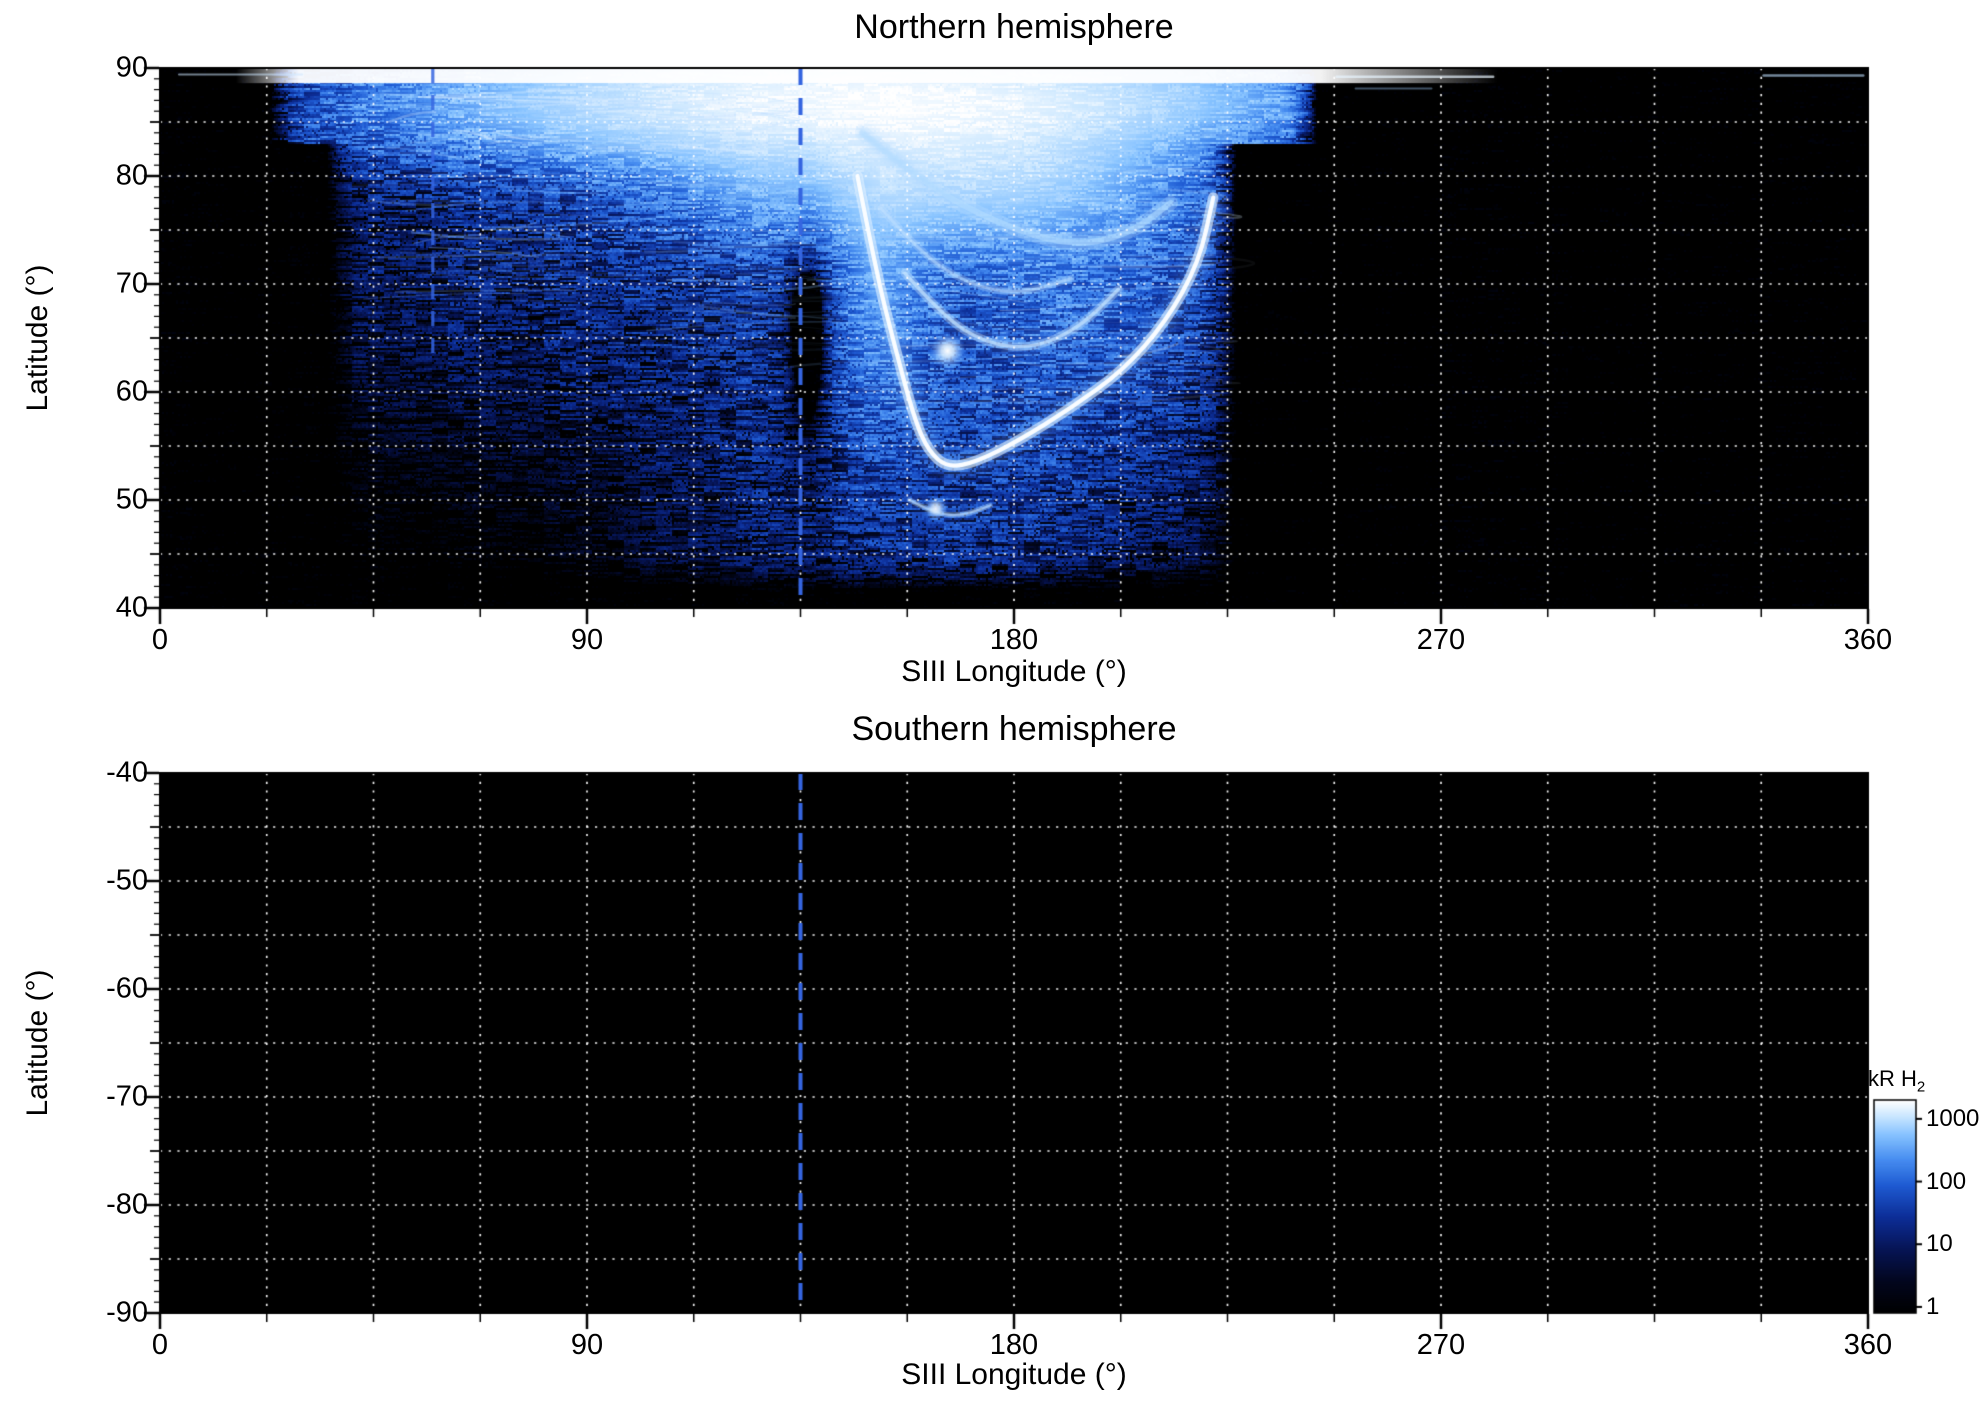 This screenshot has width=1983, height=1423. What do you see at coordinates (131, 283) in the screenshot?
I see `north-ytick-label-70: 70` at bounding box center [131, 283].